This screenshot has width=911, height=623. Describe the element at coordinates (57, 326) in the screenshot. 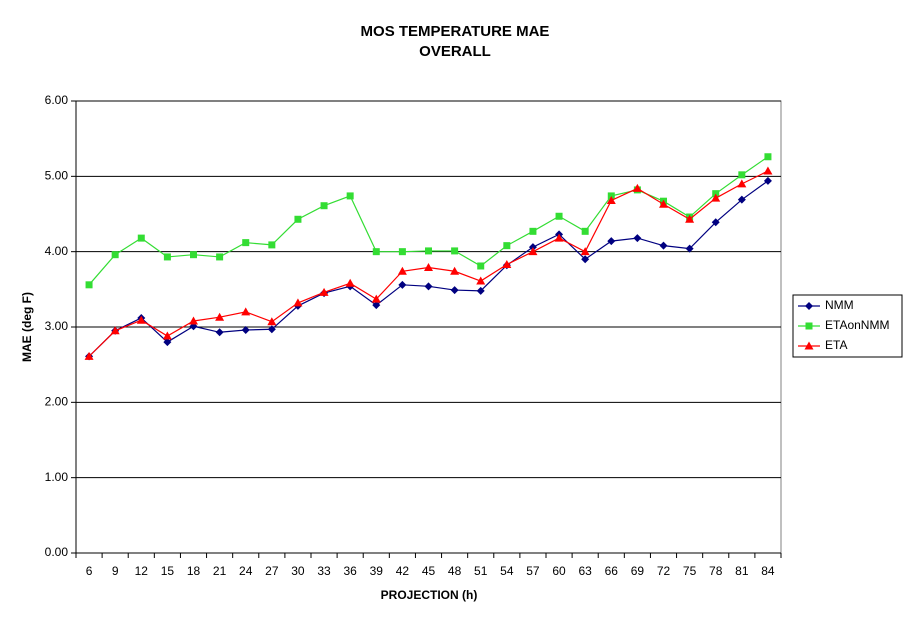

I see `y-tick-label: 3.00` at that location.